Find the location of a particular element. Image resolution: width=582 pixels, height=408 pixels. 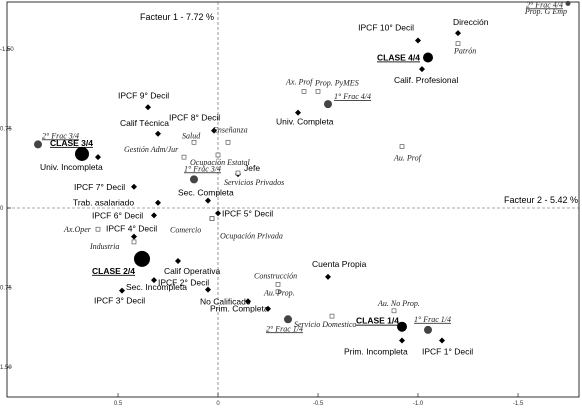

point-2-frac-1-4: 2° Frac 1/4 is located at coordinates (284, 324).